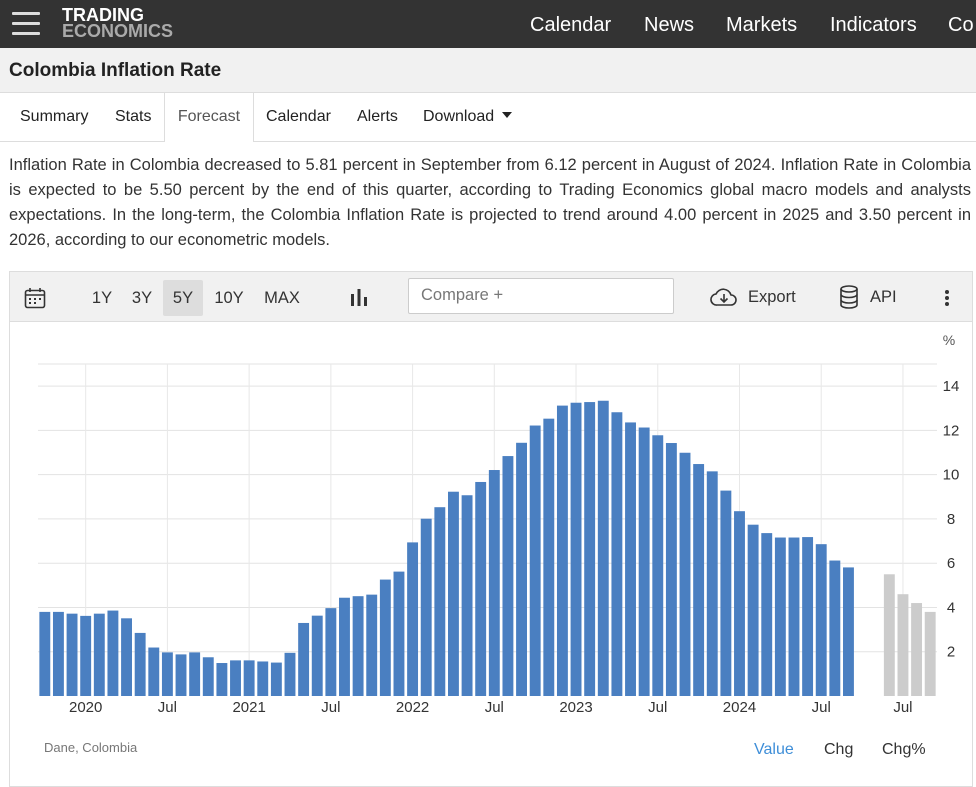 The width and height of the screenshot is (976, 787). Describe the element at coordinates (571, 25) in the screenshot. I see `nav-calendar: Calendar` at that location.